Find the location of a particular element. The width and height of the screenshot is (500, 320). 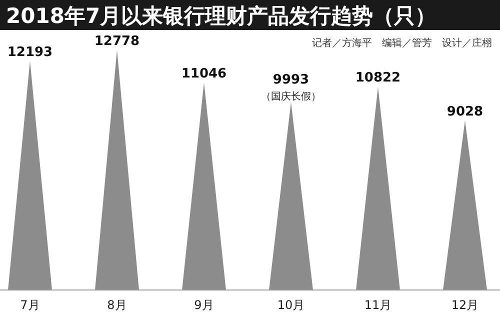

data-label: 11046 is located at coordinates (204, 74).